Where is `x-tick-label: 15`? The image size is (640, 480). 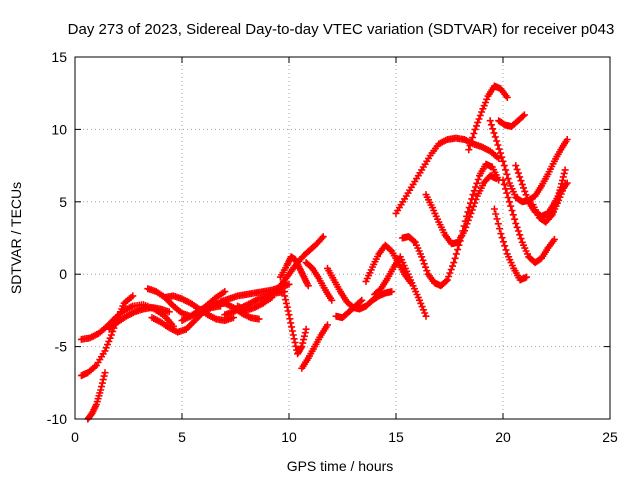
x-tick-label: 15 is located at coordinates (396, 437).